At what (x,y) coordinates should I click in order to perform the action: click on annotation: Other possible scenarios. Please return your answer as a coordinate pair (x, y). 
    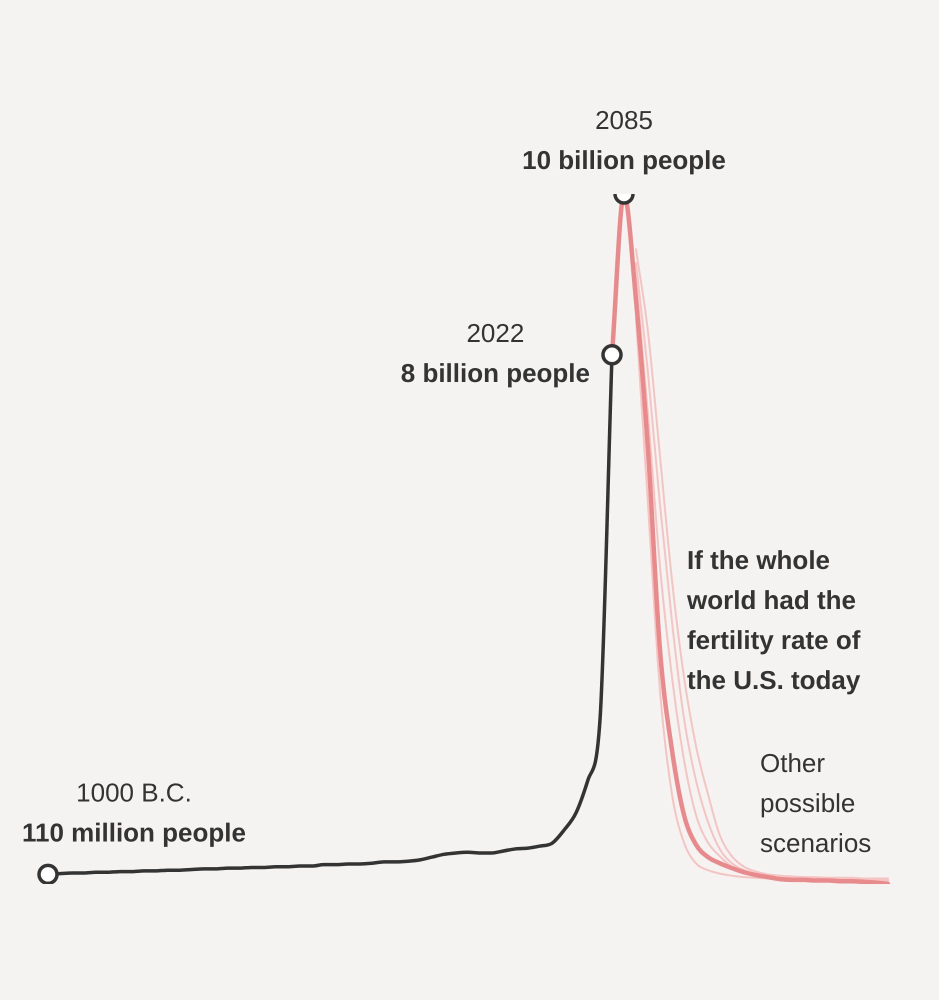
    Looking at the image, I should click on (816, 803).